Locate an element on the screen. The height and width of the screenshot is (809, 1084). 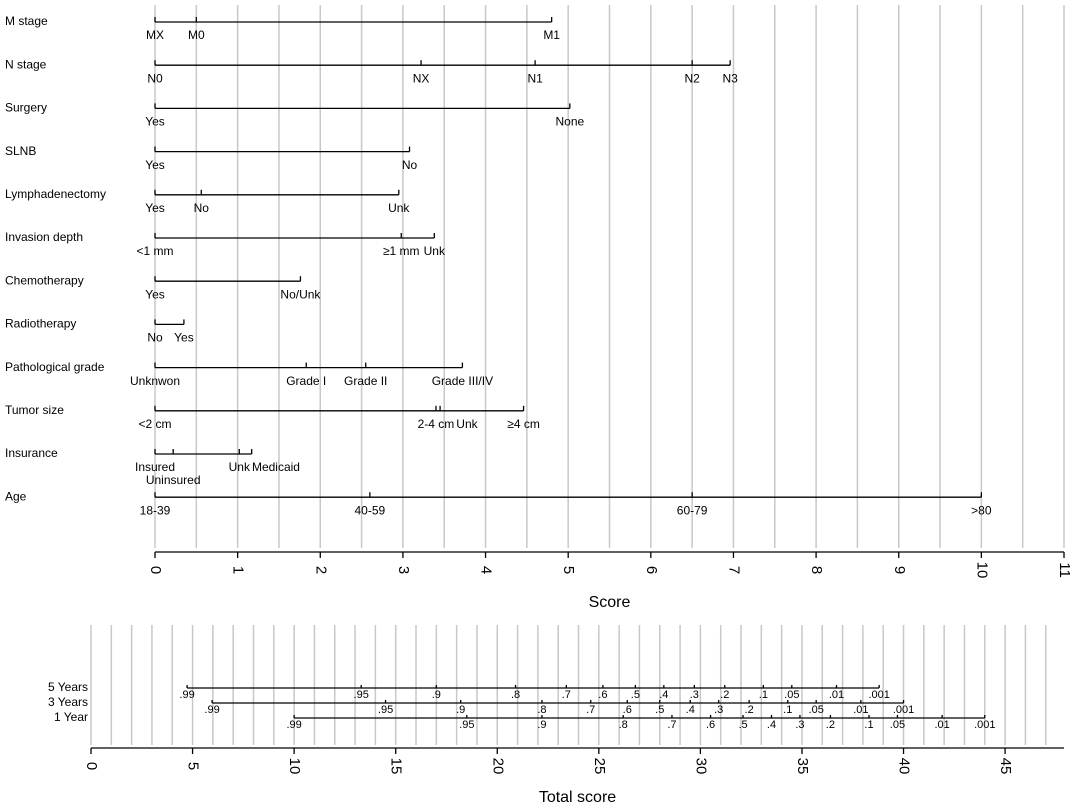
x-tick-label: 3 is located at coordinates (403, 570).